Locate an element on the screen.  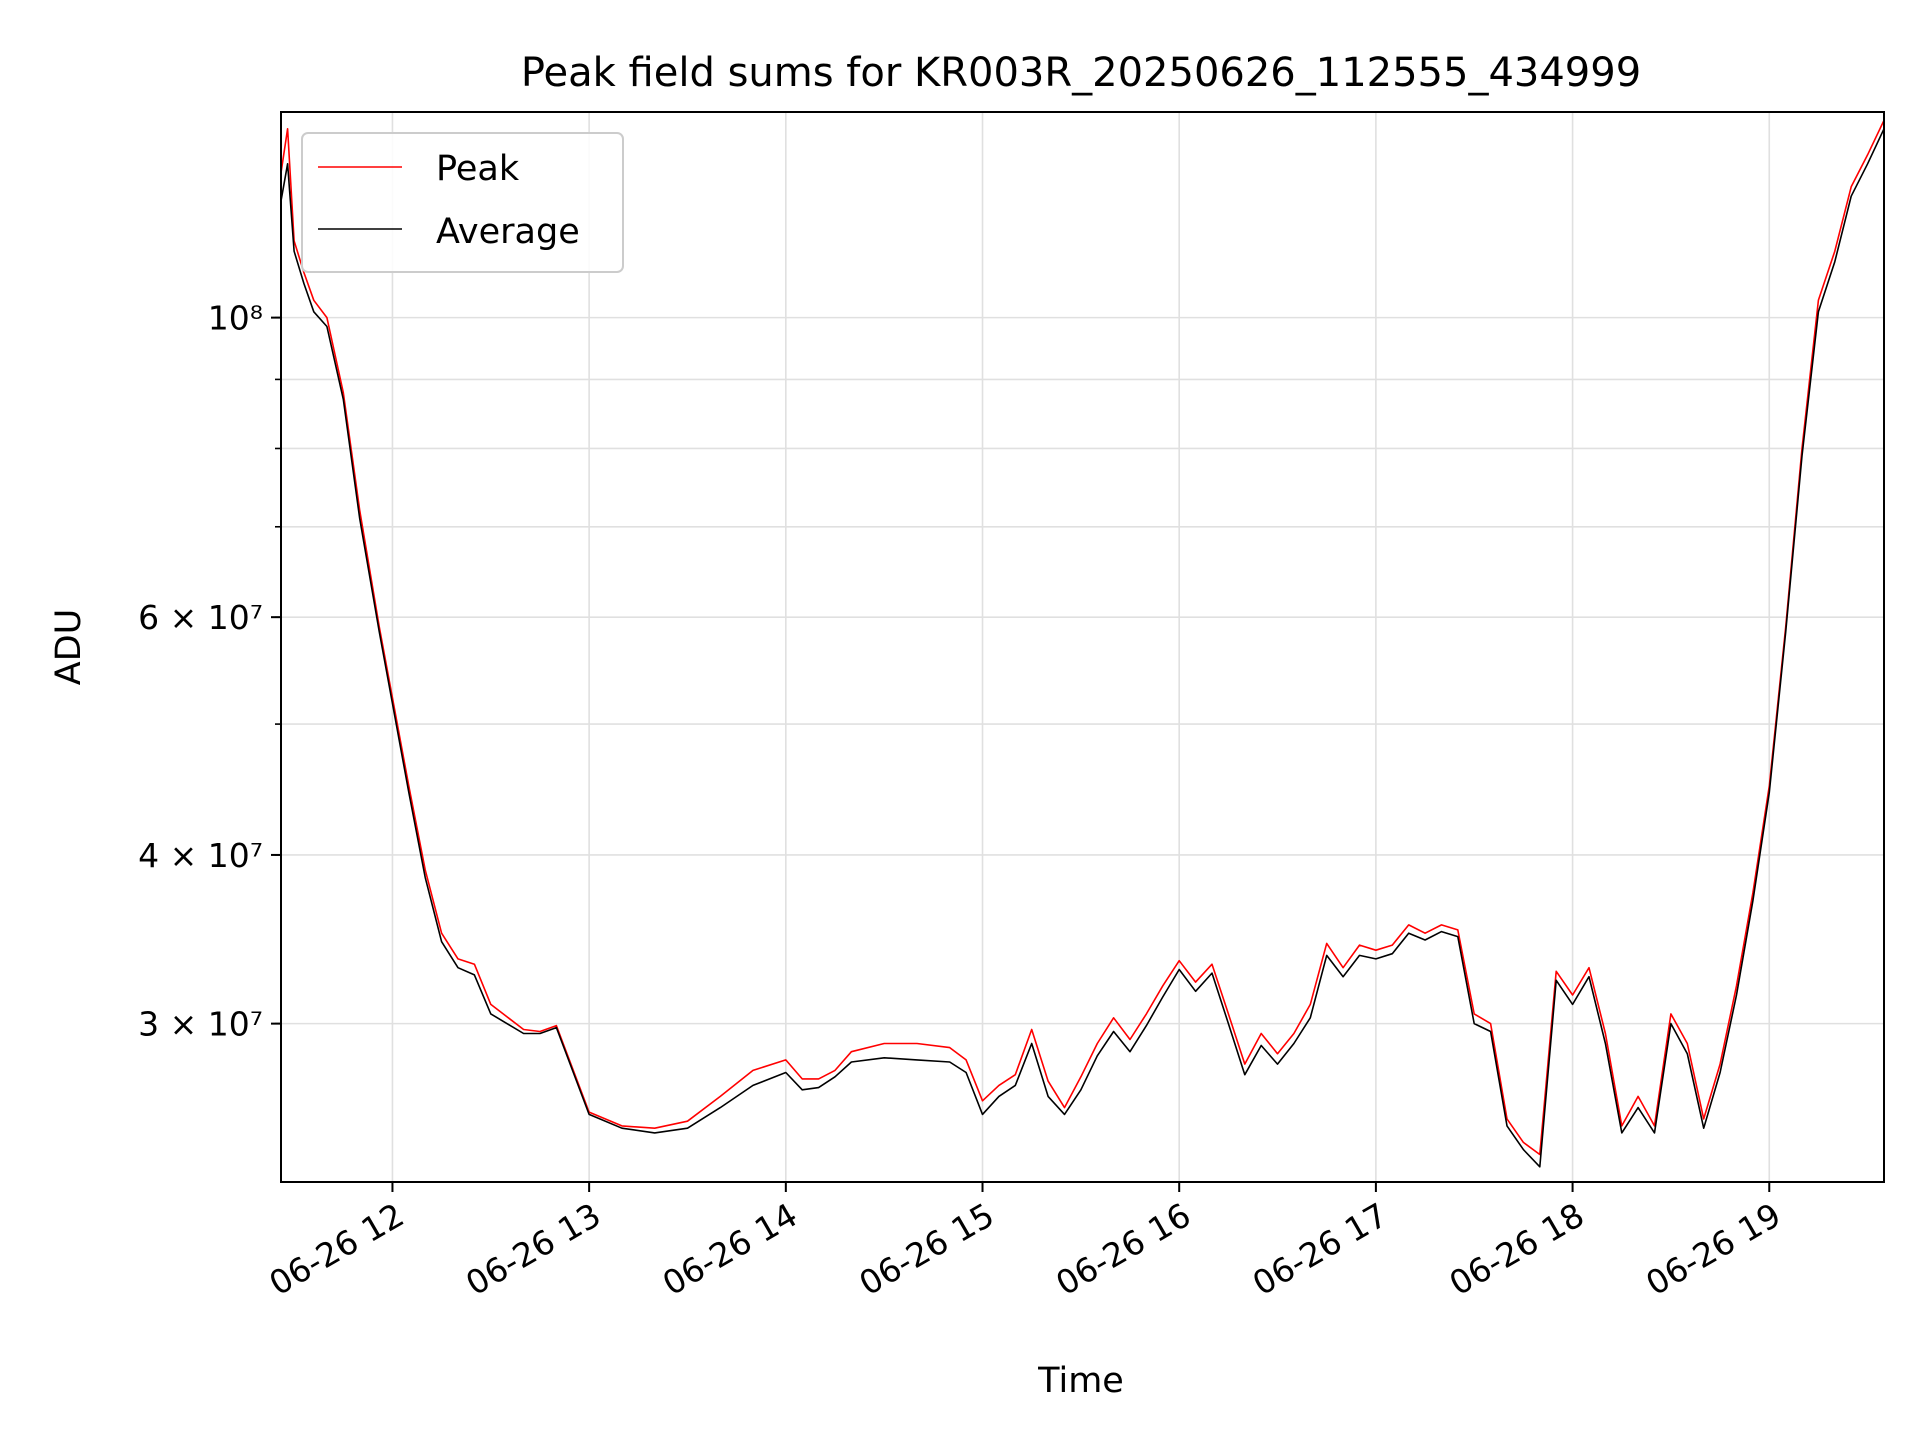
legend-label-peak: Peak is located at coordinates (478, 169).